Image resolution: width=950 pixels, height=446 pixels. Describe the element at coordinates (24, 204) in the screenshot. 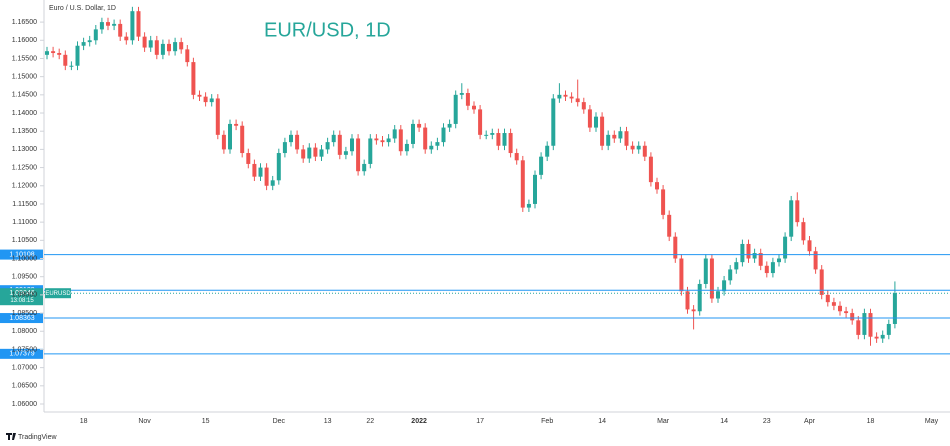

I see `y-tick-label: 1.11500` at that location.